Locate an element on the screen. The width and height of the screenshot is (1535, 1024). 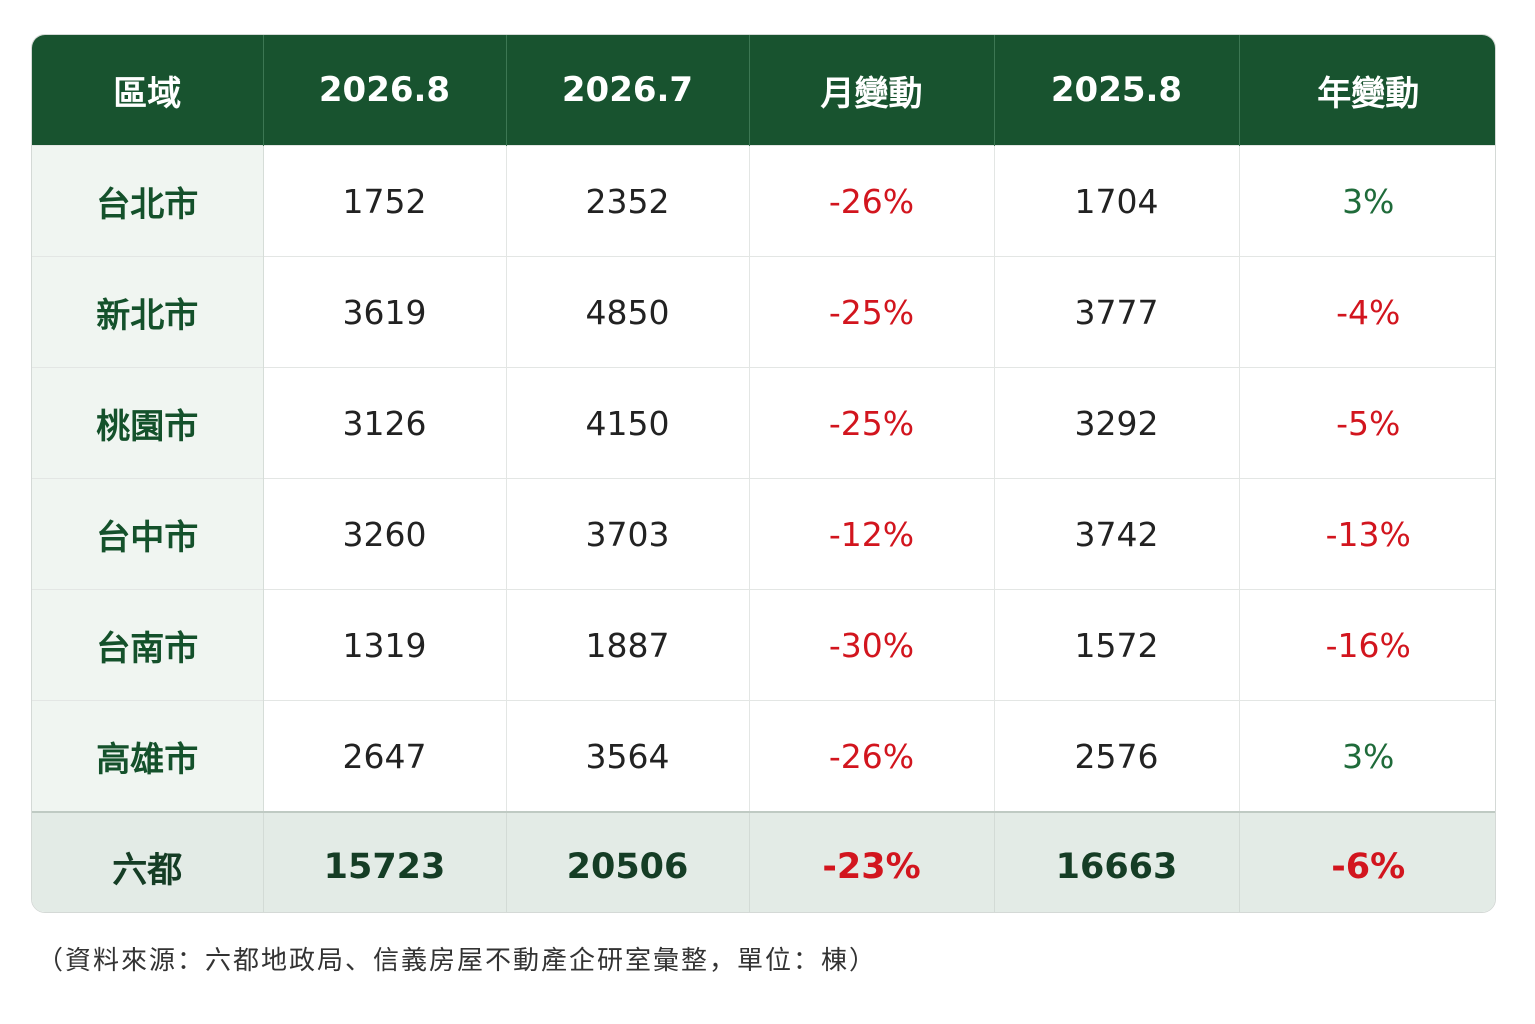
cell-2025-8: 3777 is located at coordinates (1116, 312).